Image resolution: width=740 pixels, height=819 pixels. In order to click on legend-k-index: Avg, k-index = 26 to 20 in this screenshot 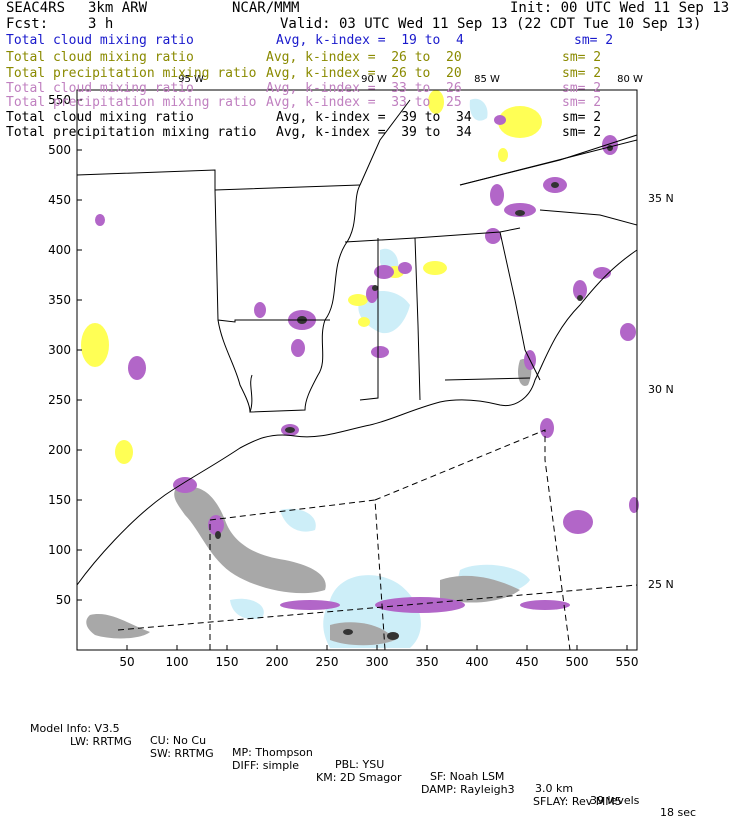, I will do `click(364, 57)`.